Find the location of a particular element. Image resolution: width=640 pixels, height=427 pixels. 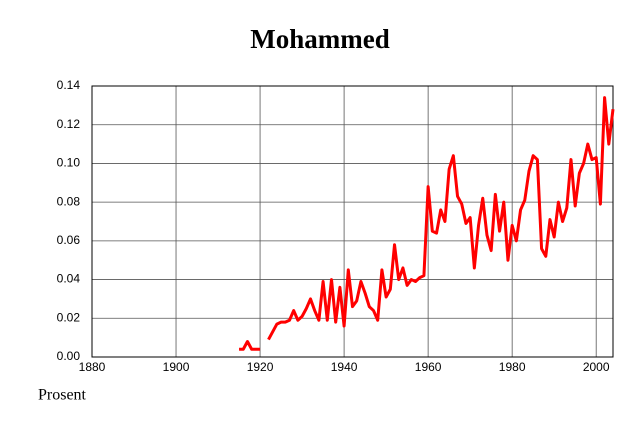

x-tick-label: 2000 is located at coordinates (596, 367).